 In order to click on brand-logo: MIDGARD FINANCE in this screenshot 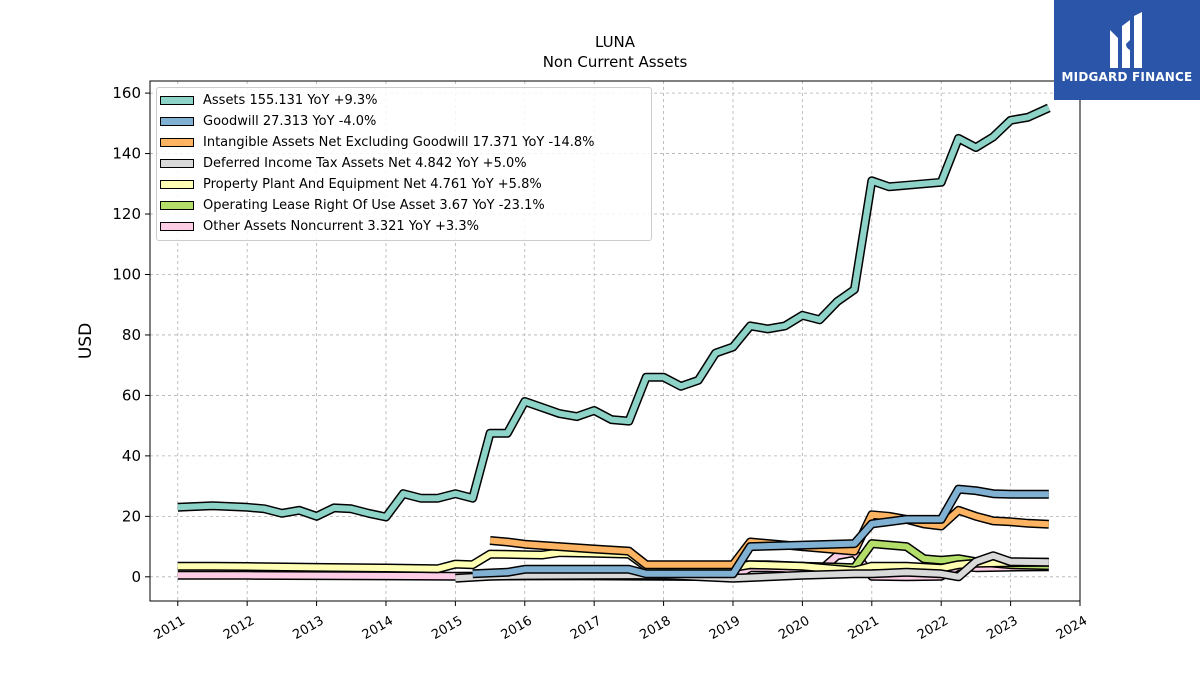, I will do `click(1127, 50)`.